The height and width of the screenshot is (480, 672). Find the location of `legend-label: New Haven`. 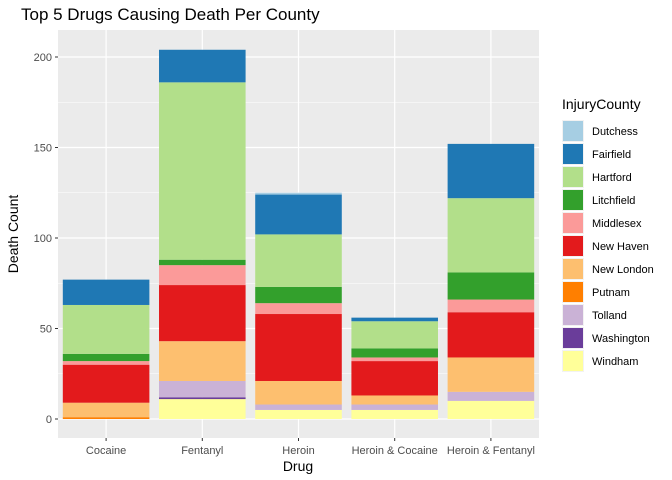

legend-label: New Haven is located at coordinates (620, 247).